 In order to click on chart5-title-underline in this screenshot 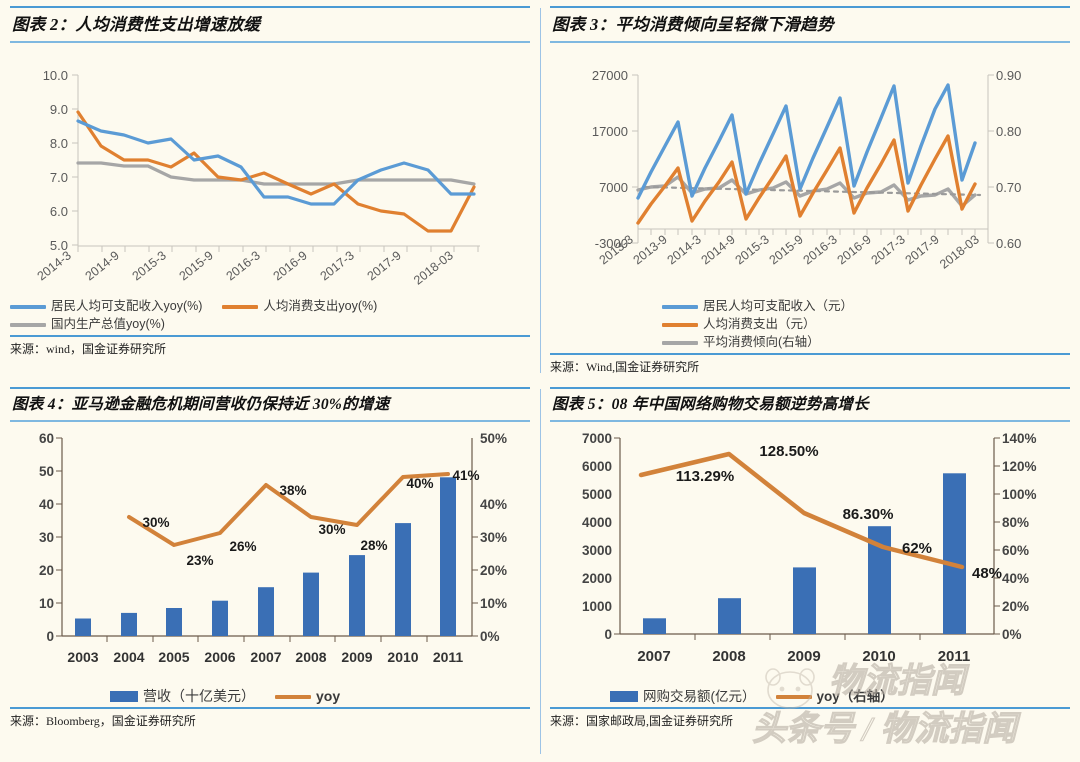, I will do `click(810, 421)`.